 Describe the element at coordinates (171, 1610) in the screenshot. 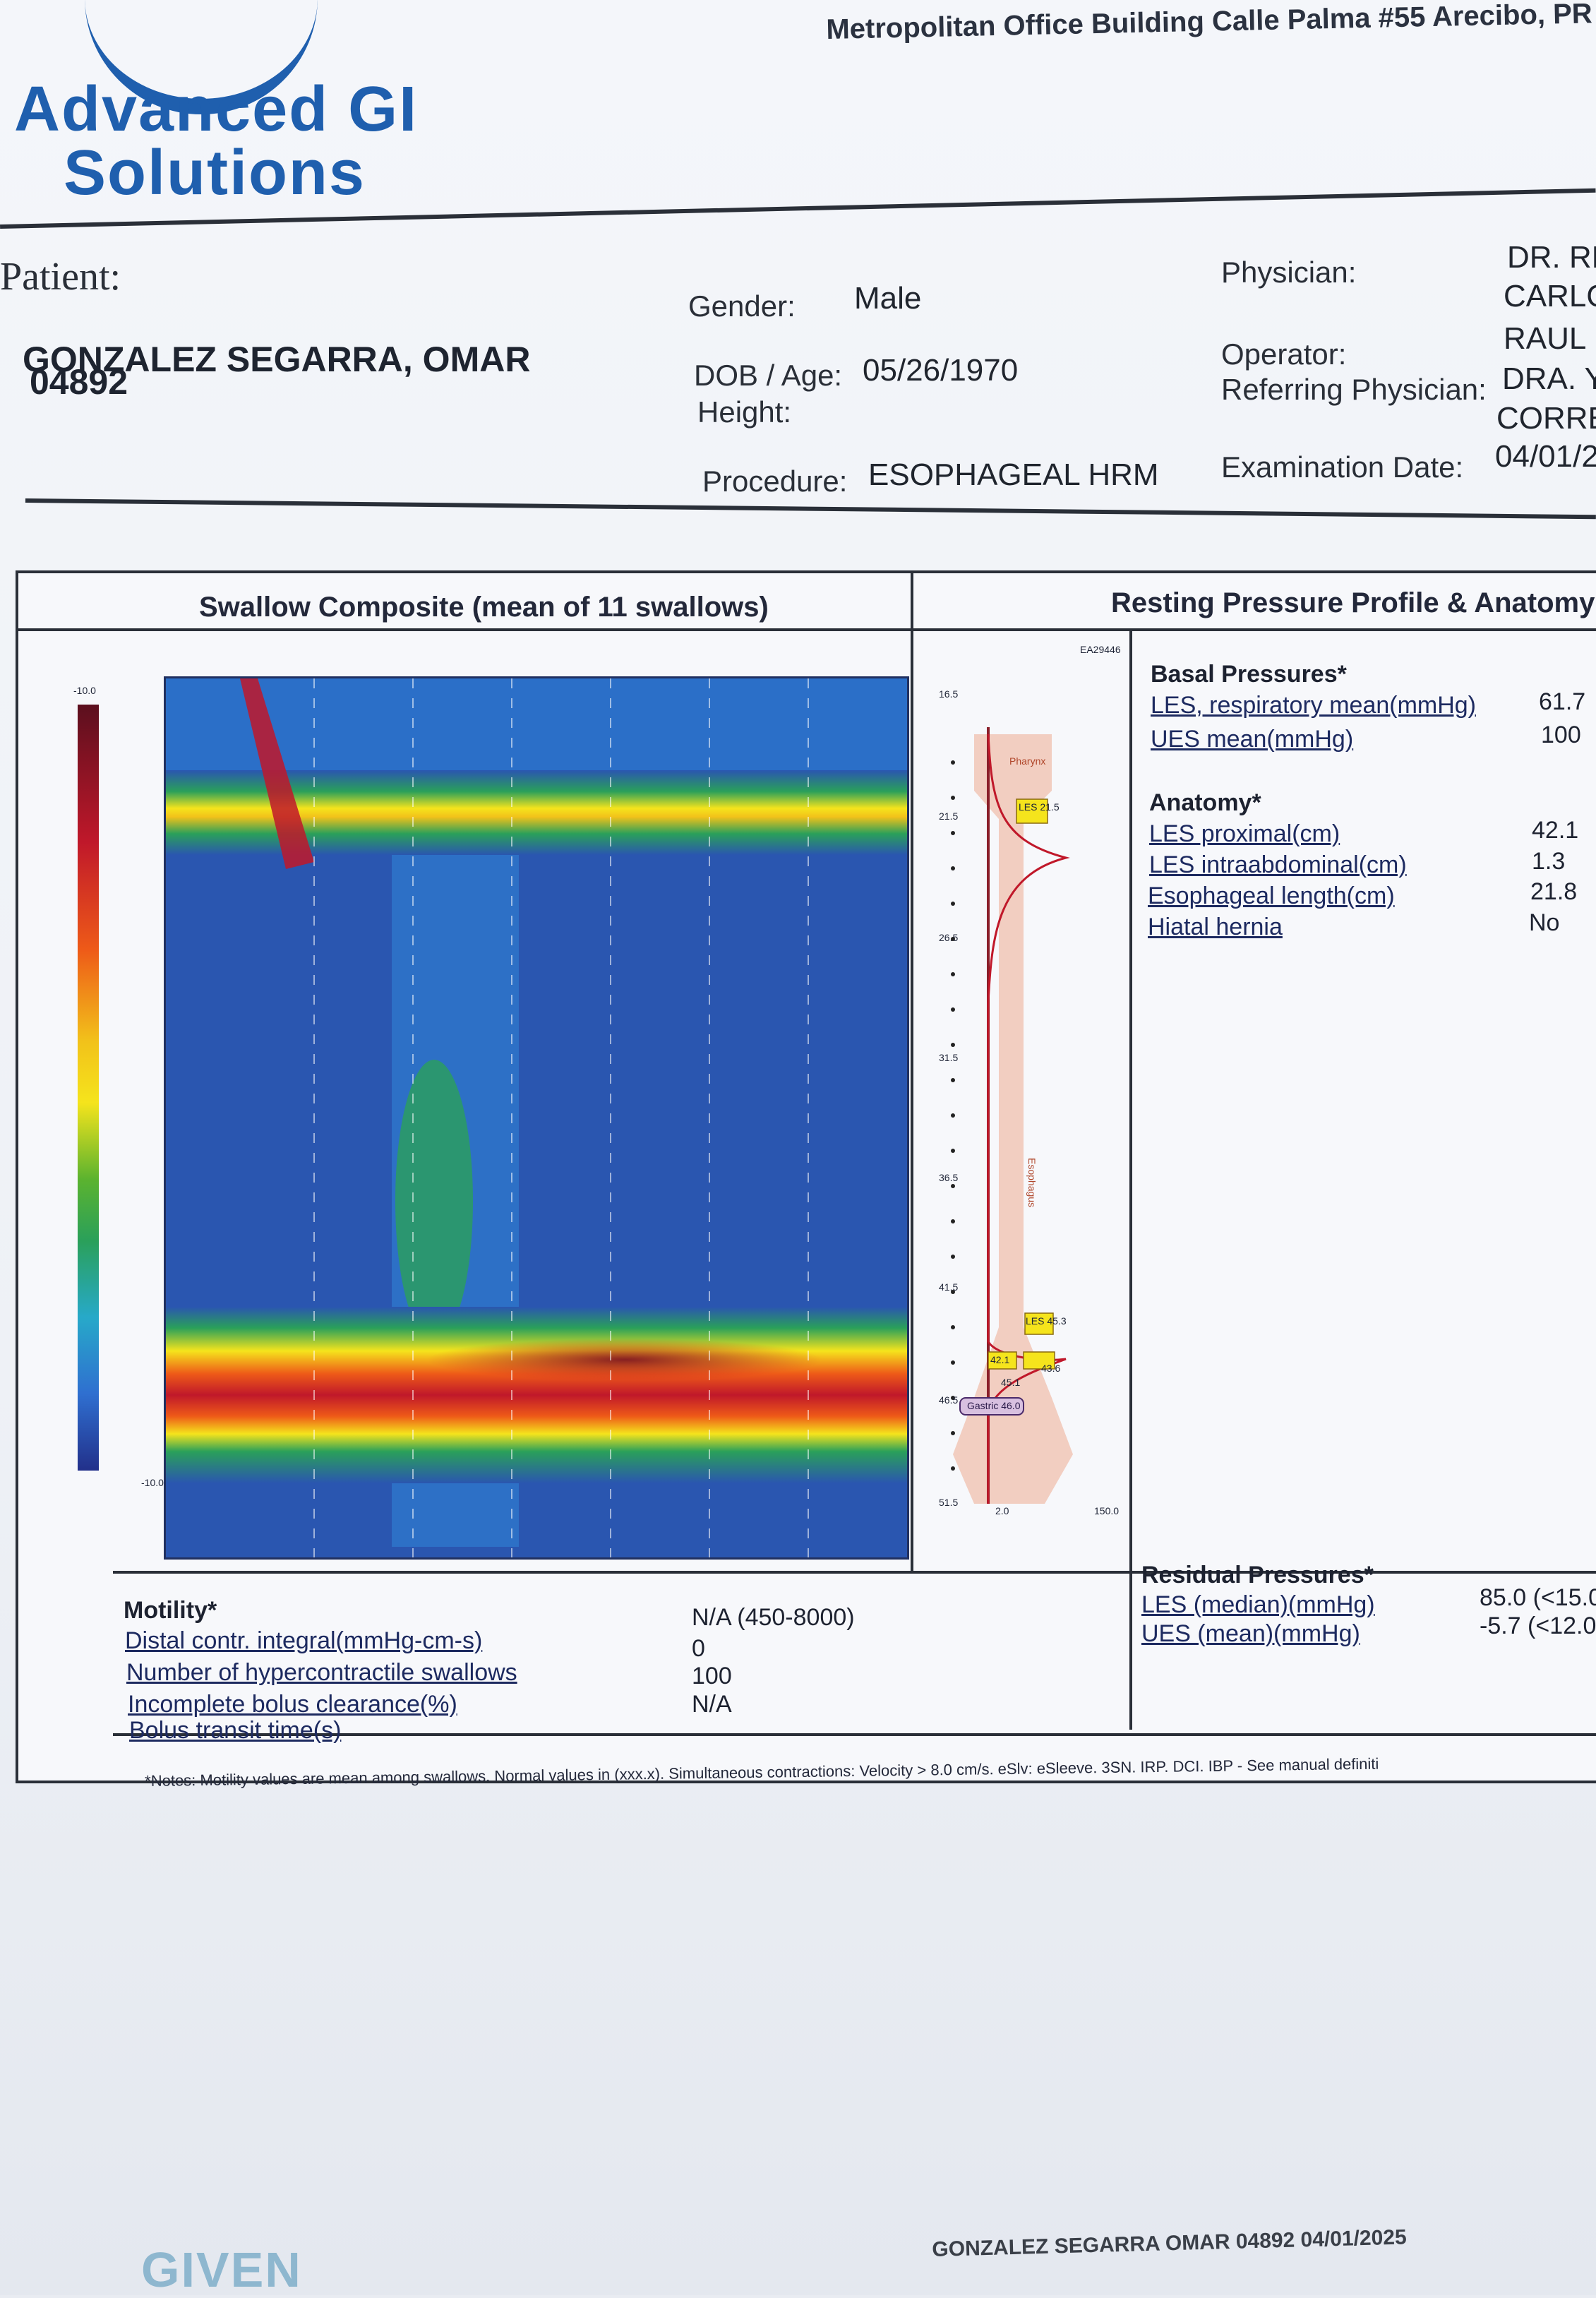

I see `motility-heading: Motility*` at that location.